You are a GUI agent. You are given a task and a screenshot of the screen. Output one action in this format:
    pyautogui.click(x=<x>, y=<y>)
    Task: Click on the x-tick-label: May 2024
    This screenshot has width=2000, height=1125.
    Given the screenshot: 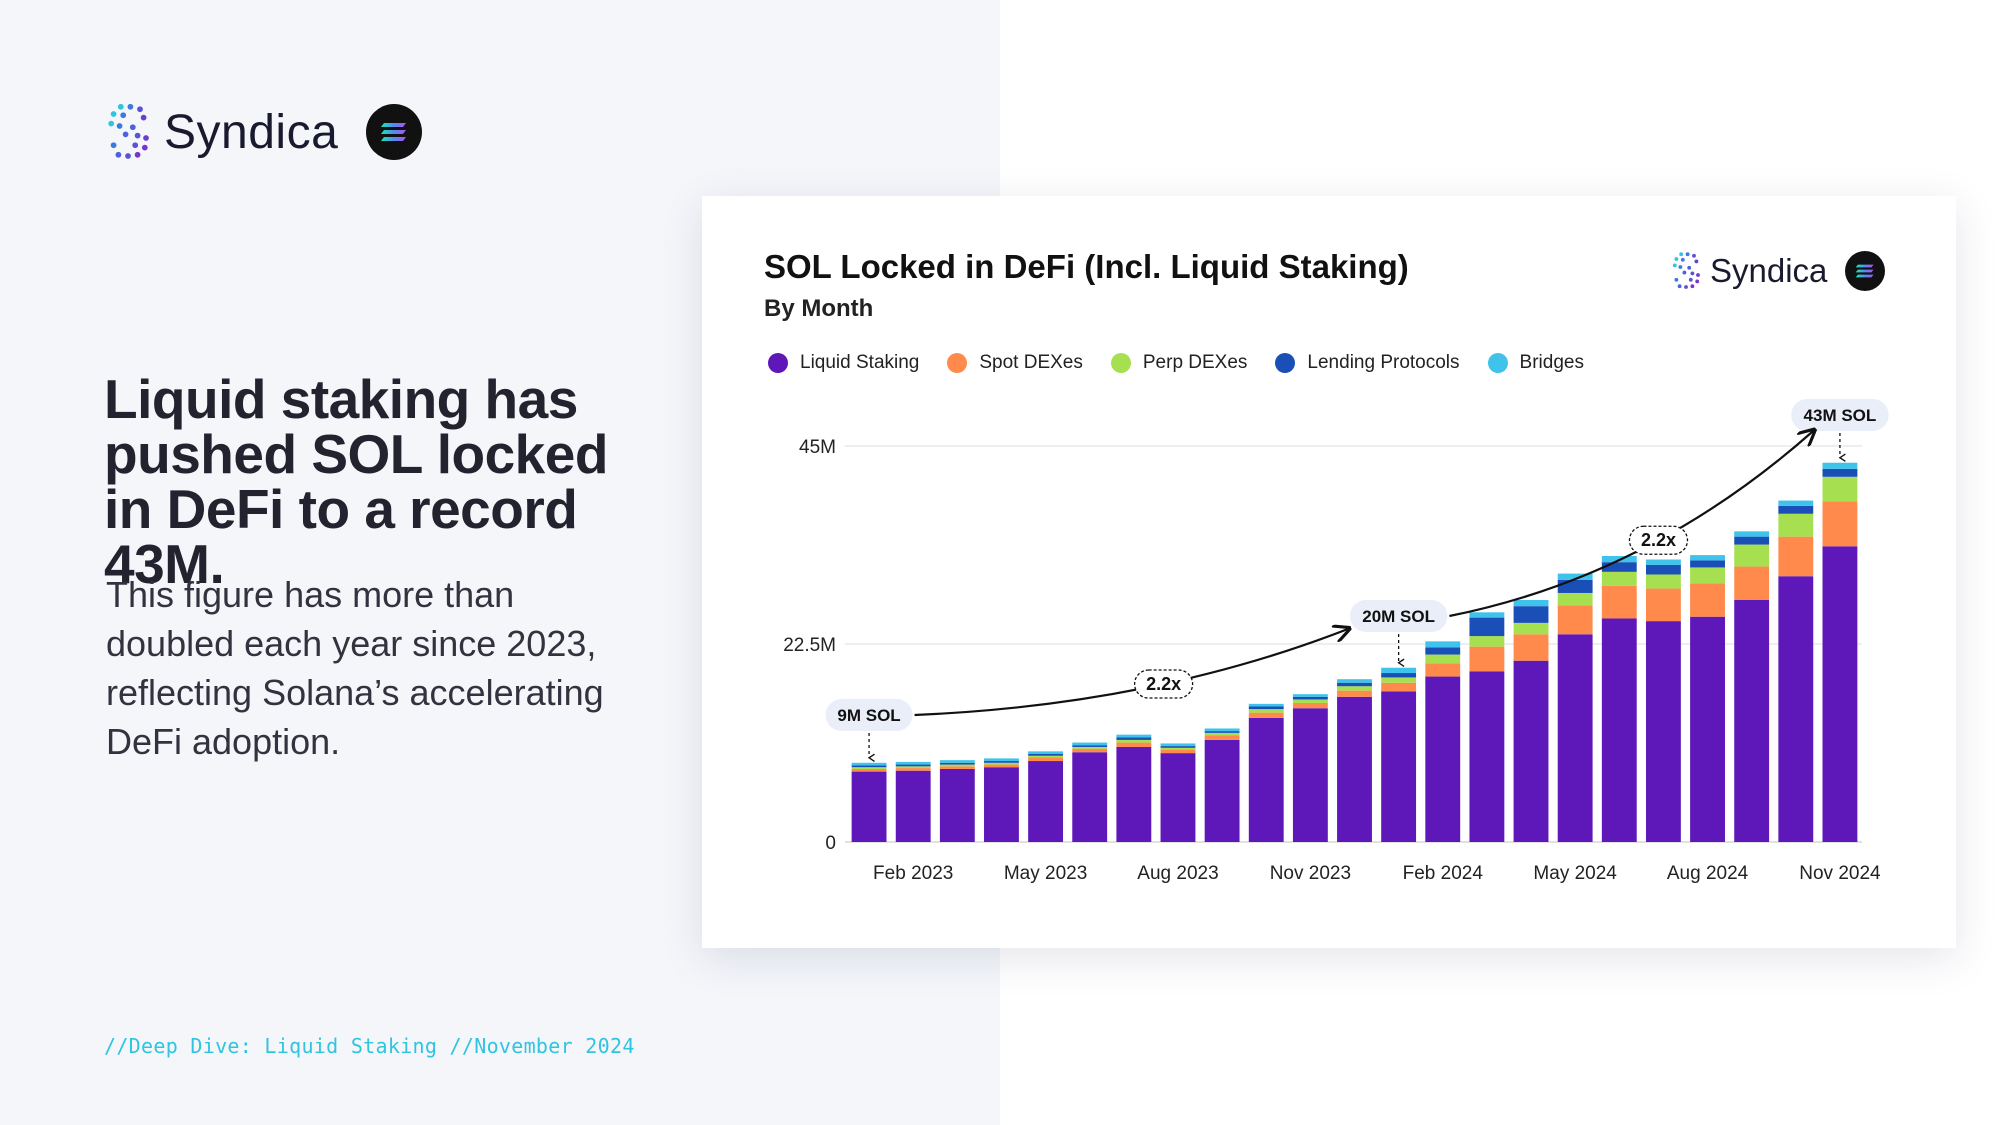 What is the action you would take?
    pyautogui.click(x=1575, y=873)
    